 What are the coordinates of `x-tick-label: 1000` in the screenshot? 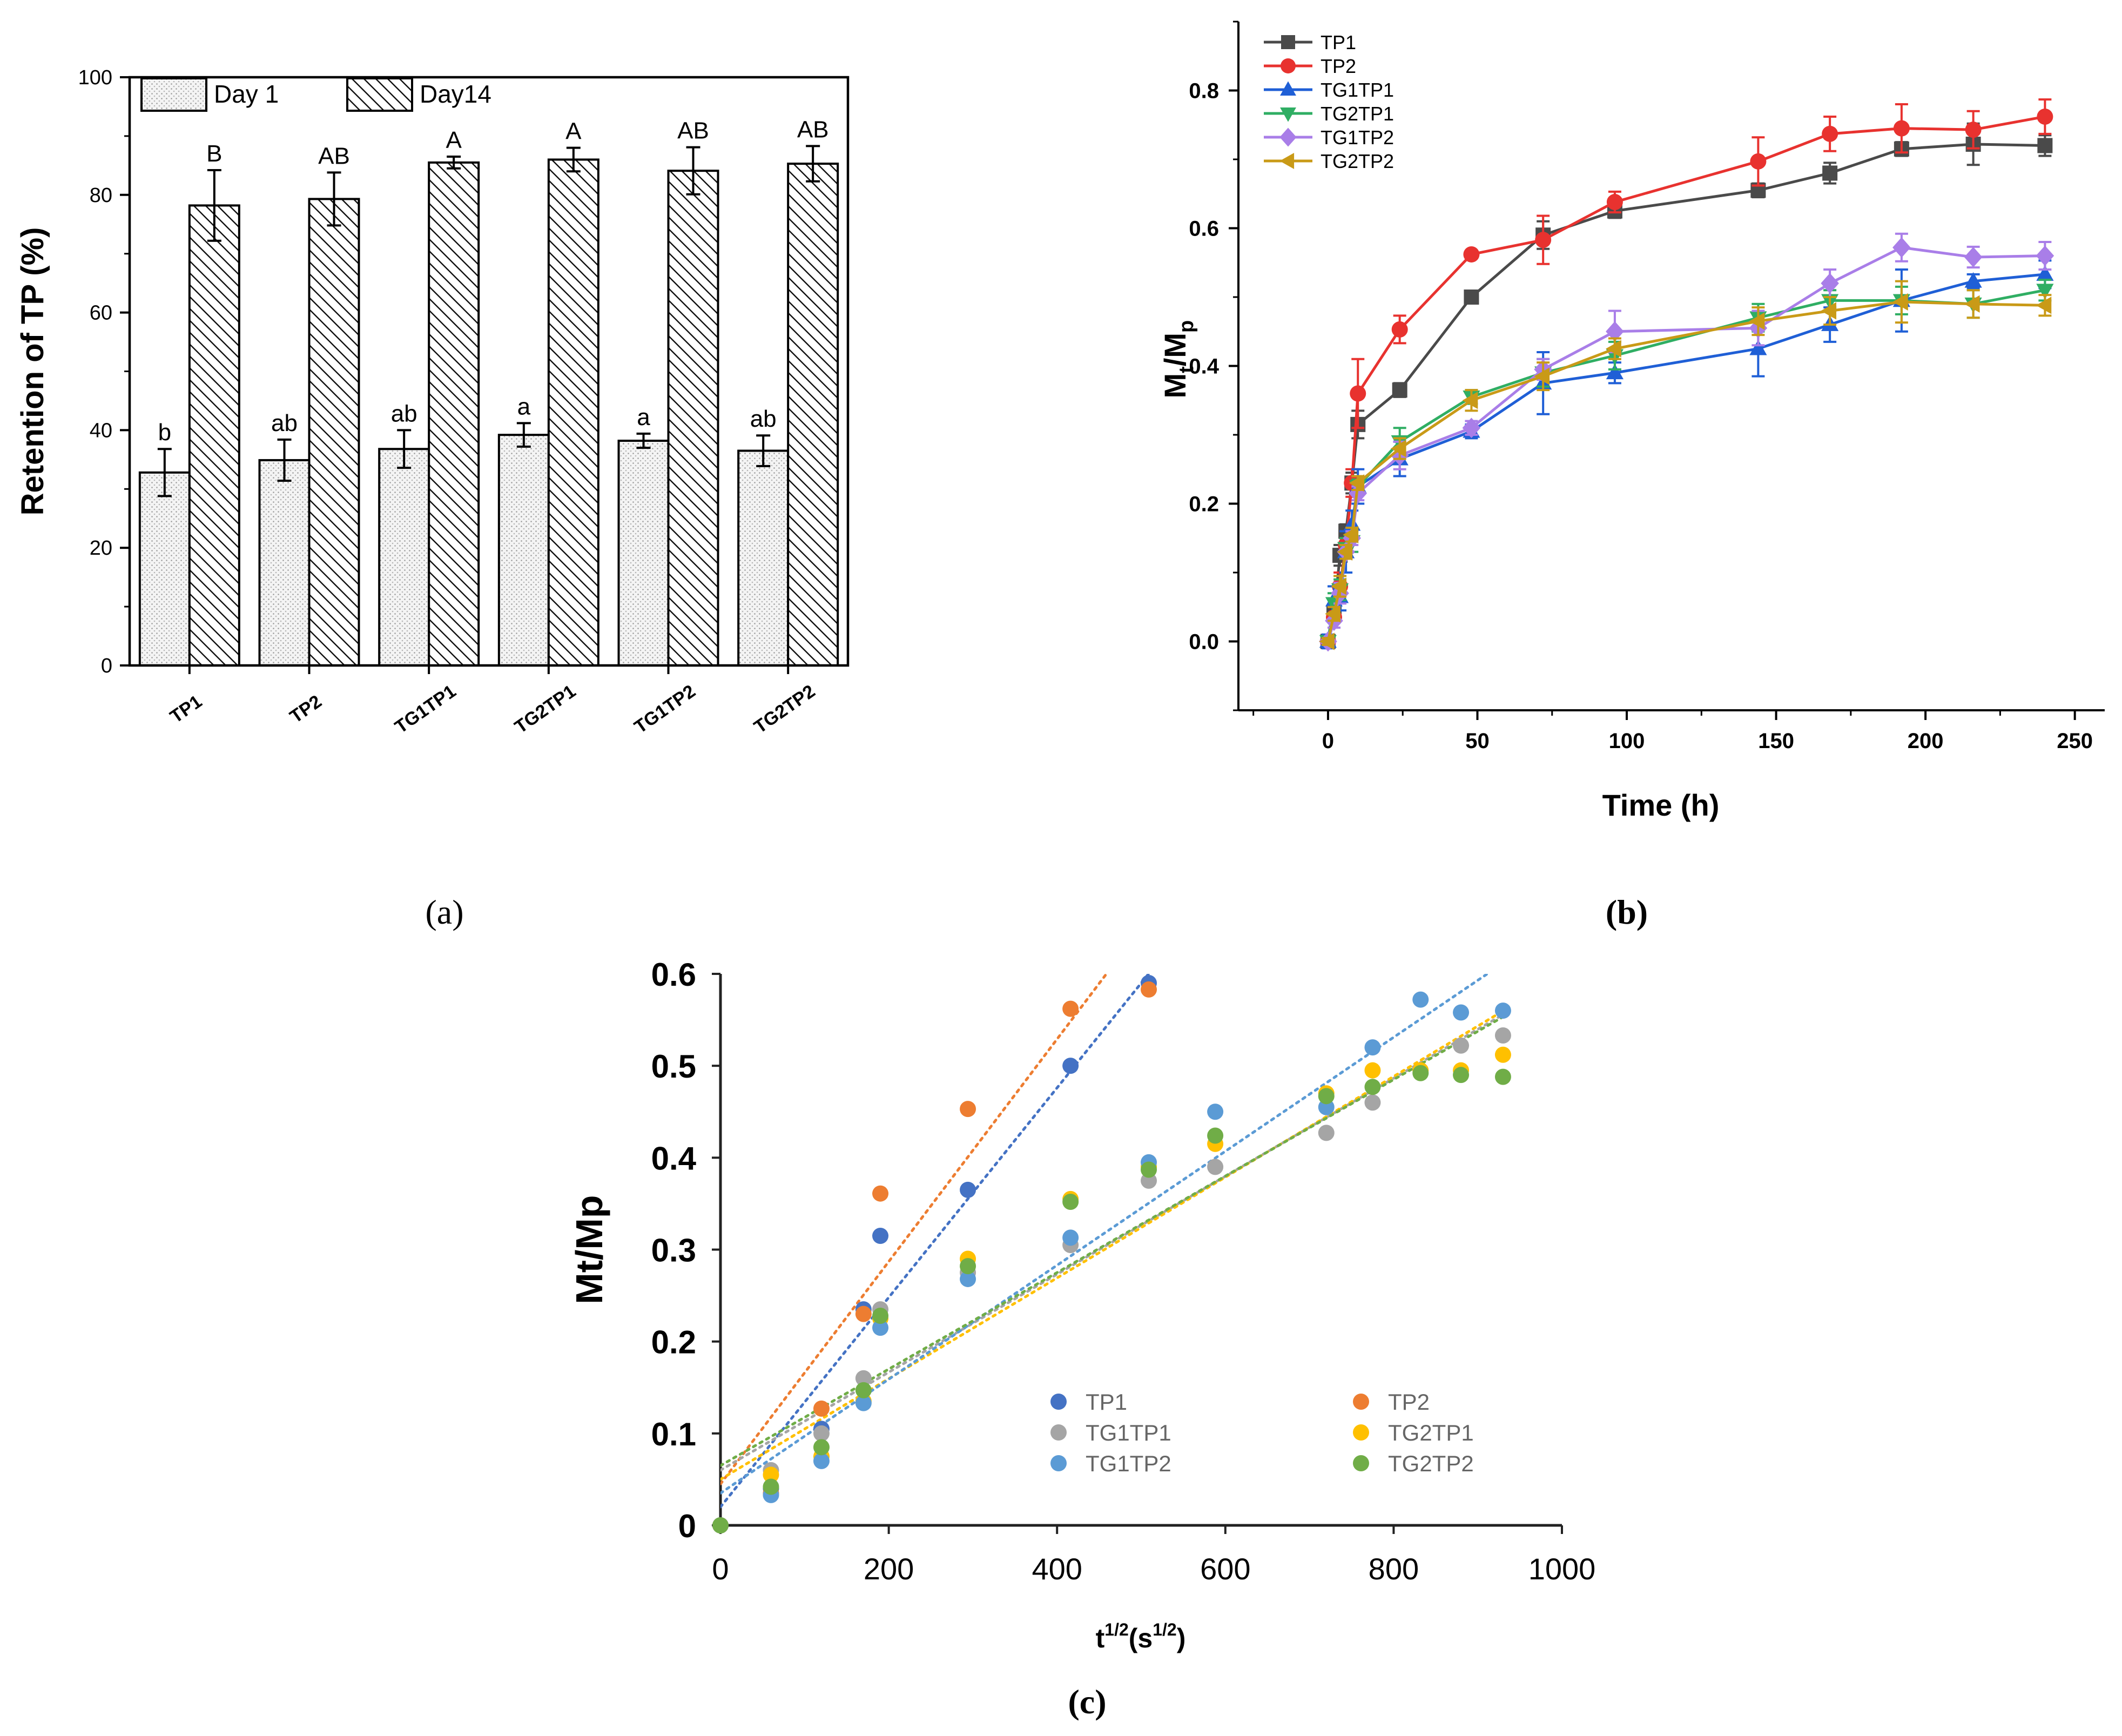 It's located at (1562, 1569).